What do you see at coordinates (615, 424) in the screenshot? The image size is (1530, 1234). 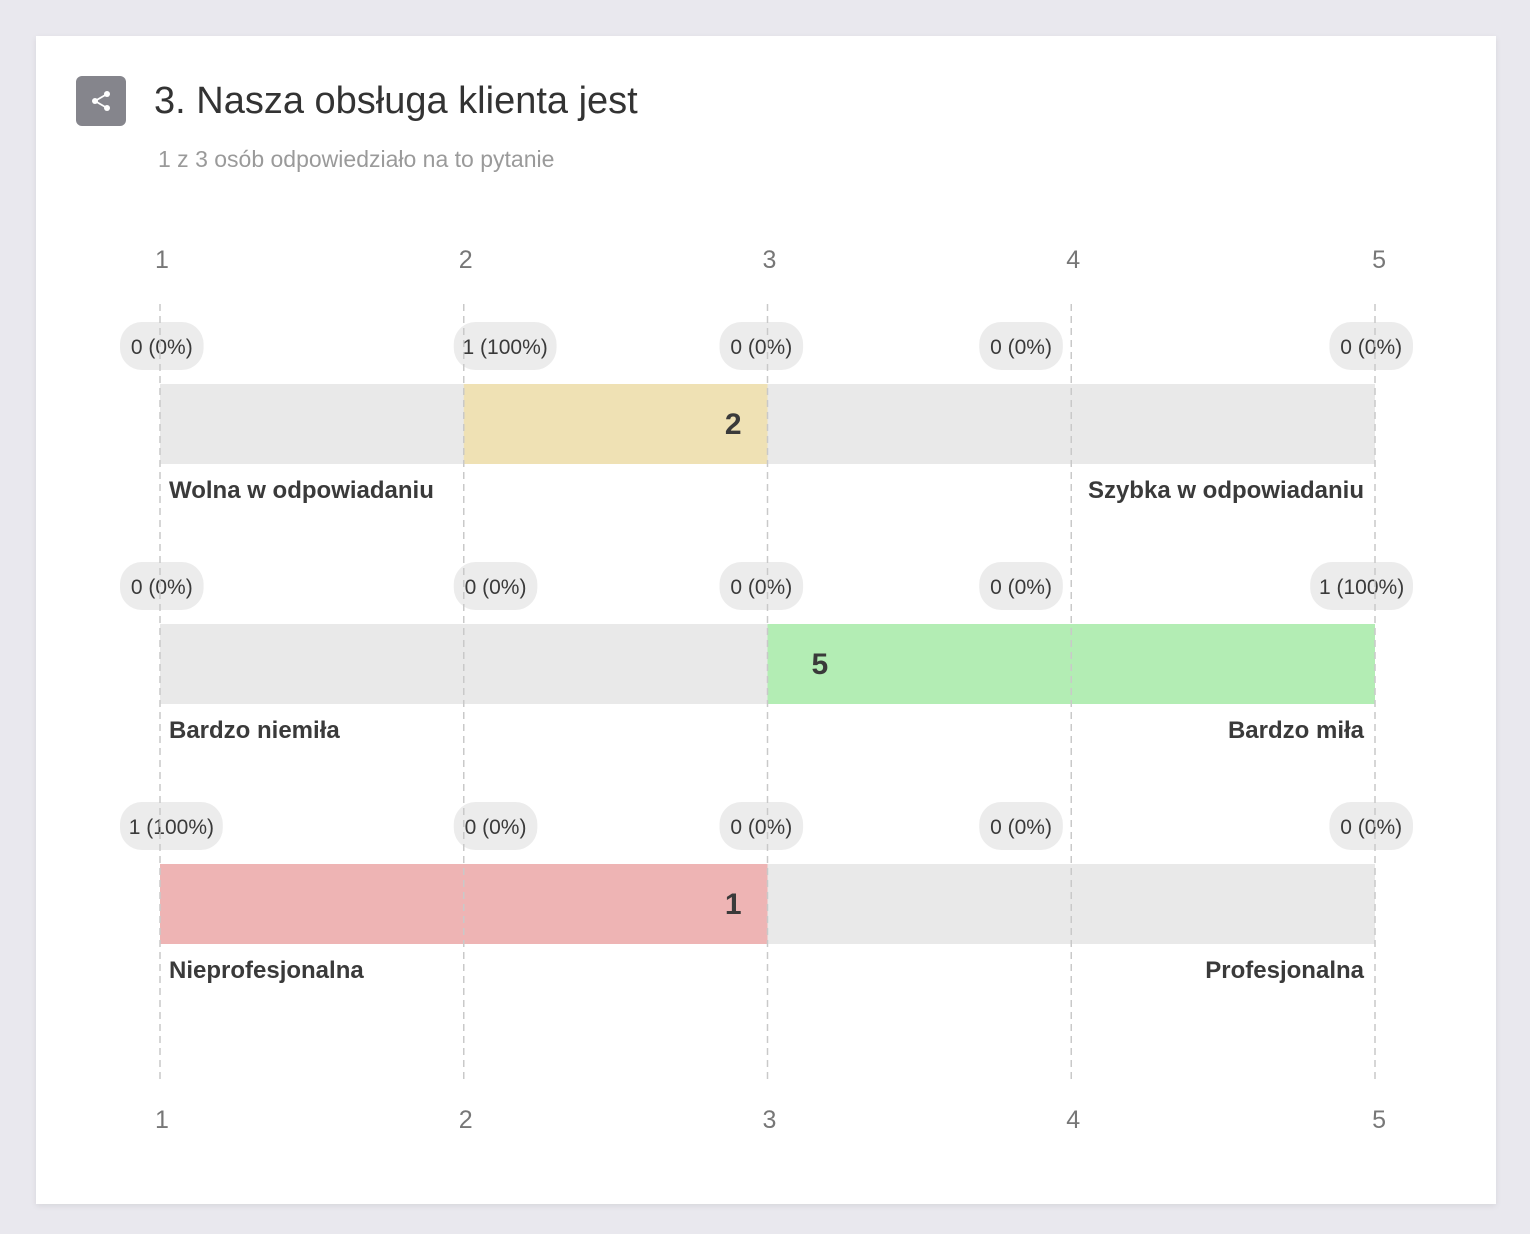 I see `value-bar` at bounding box center [615, 424].